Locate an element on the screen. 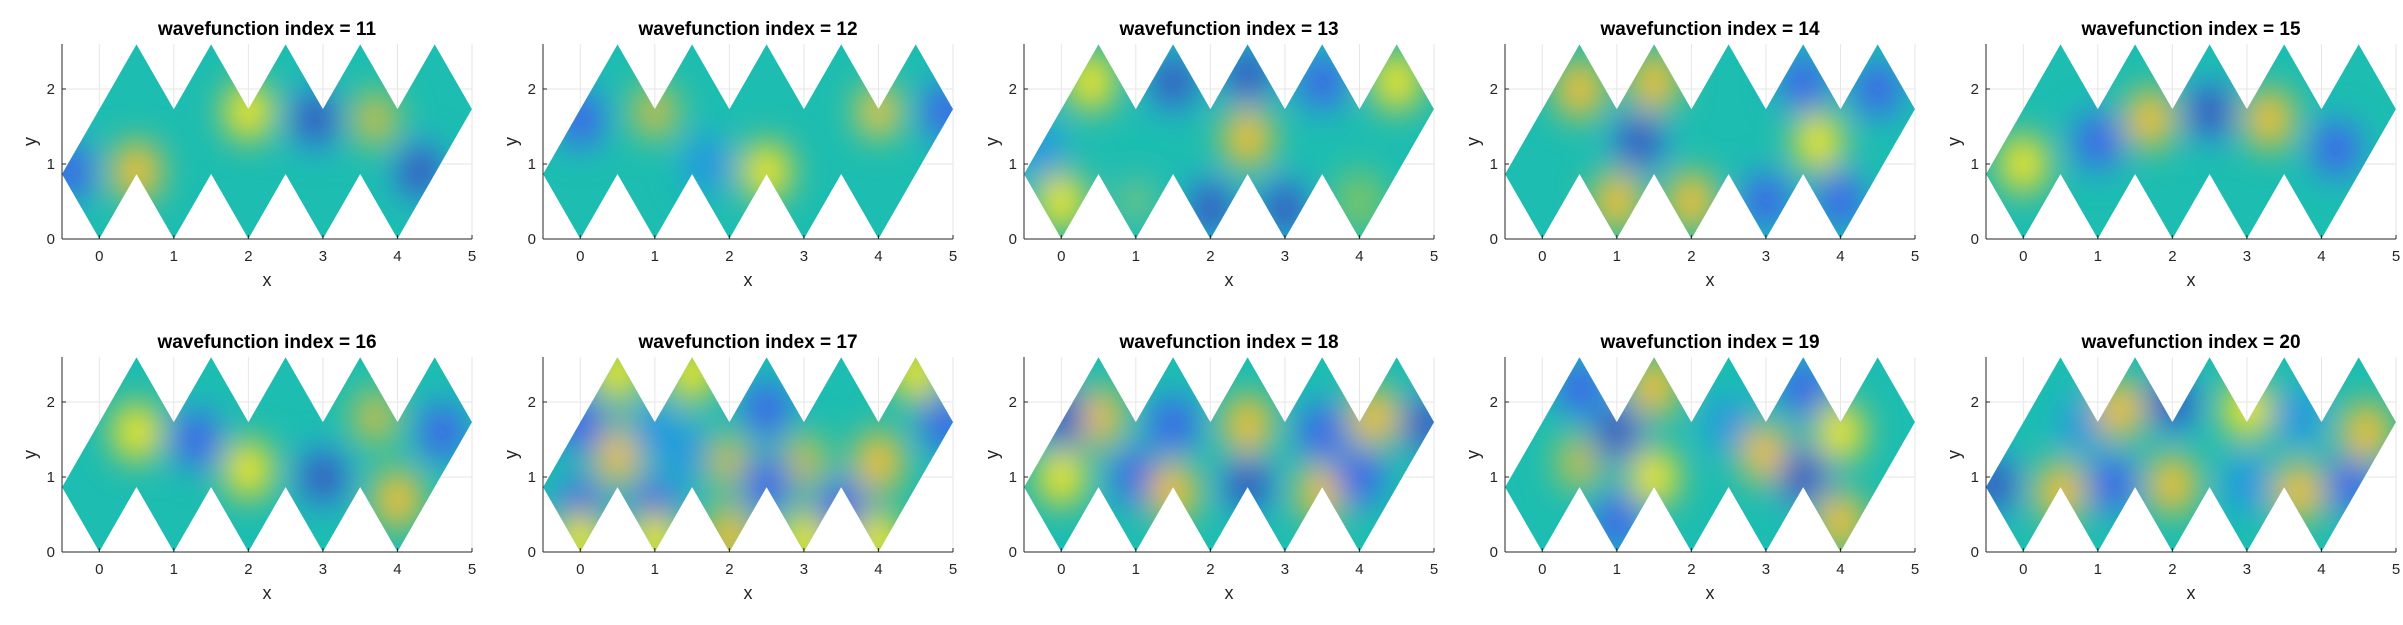 The height and width of the screenshot is (625, 2403). x-axis-label: x is located at coordinates (267, 593).